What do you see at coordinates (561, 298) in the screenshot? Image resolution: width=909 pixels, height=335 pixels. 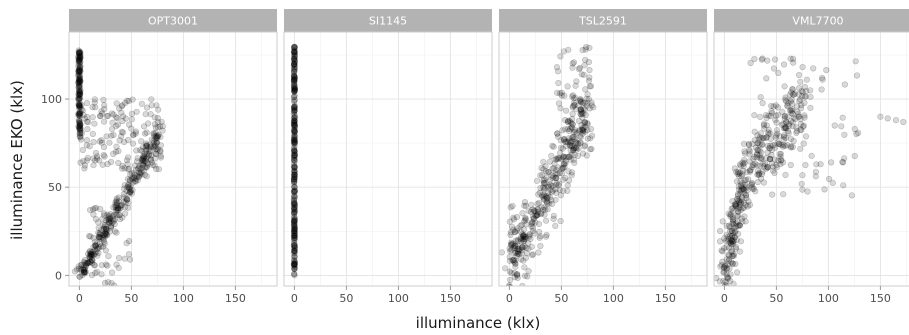 I see `x-tick-label: 50` at bounding box center [561, 298].